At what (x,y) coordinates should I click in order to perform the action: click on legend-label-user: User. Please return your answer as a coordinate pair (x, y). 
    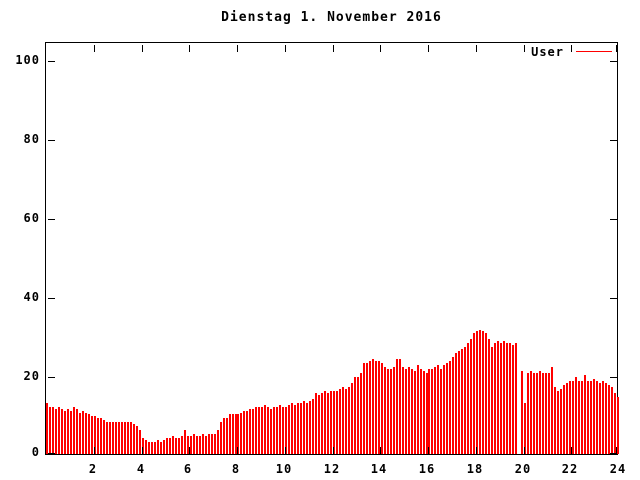
    Looking at the image, I should click on (547, 51).